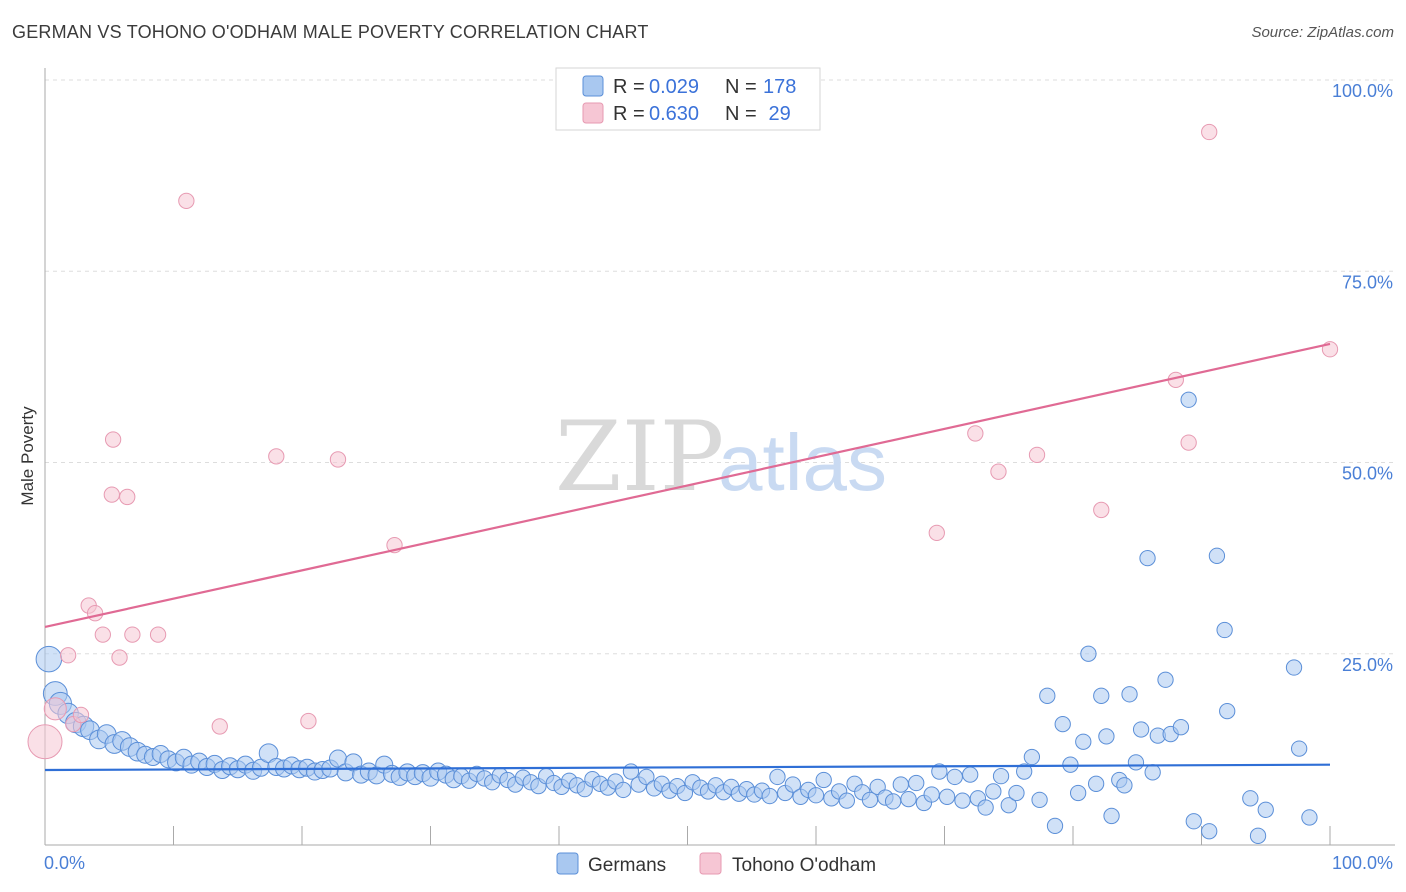 The width and height of the screenshot is (1406, 892). What do you see at coordinates (64, 863) in the screenshot?
I see `x-tick-label: 0.0%` at bounding box center [64, 863].